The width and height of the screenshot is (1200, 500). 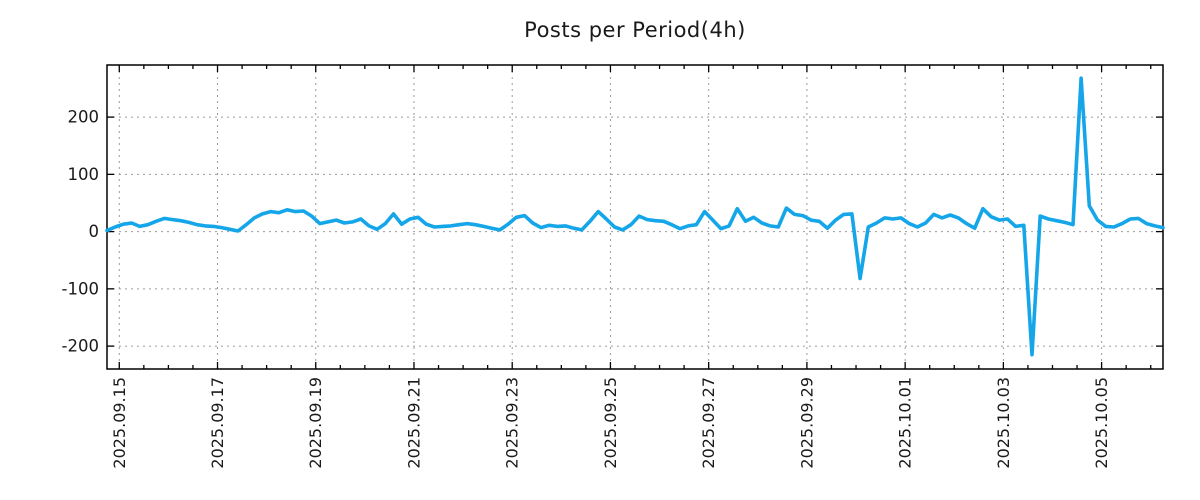 I want to click on x-tick-label: 2025.10.03, so click(x=1003, y=423).